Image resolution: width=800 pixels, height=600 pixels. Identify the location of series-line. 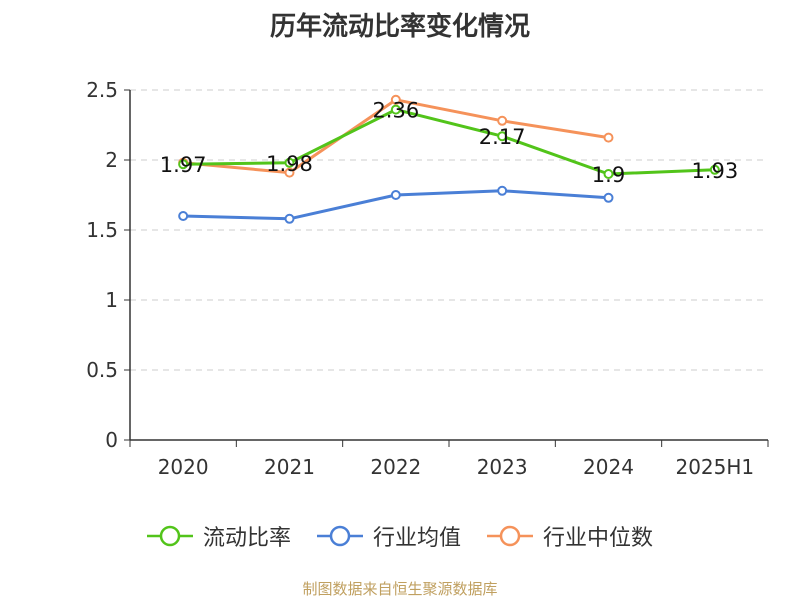
(449, 142).